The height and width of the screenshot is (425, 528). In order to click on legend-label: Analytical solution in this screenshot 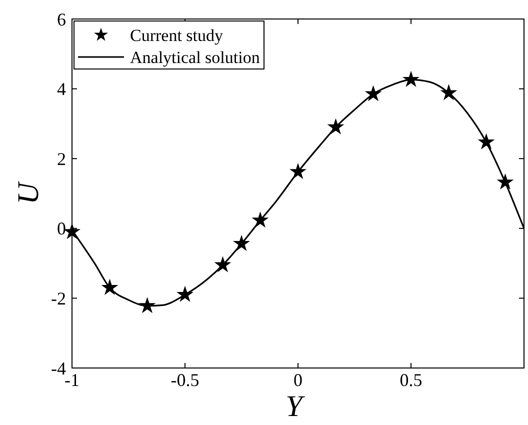, I will do `click(195, 57)`.